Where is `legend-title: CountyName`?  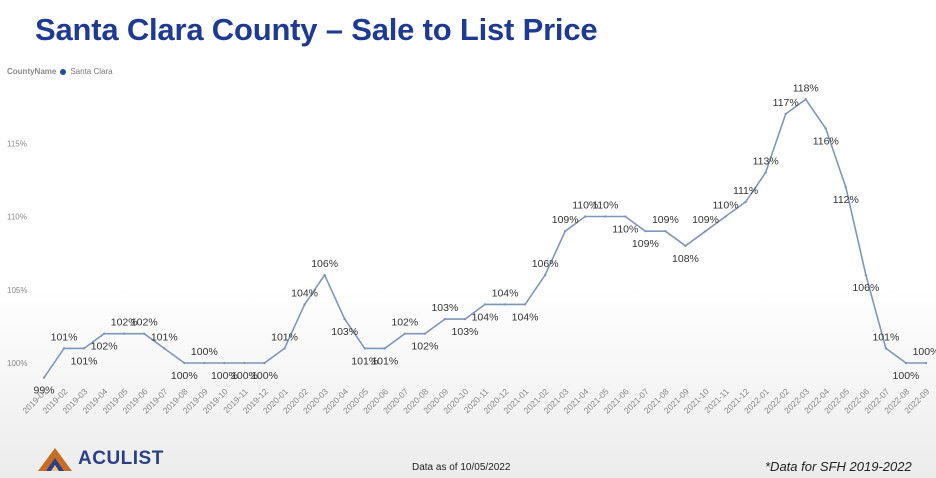
legend-title: CountyName is located at coordinates (32, 71).